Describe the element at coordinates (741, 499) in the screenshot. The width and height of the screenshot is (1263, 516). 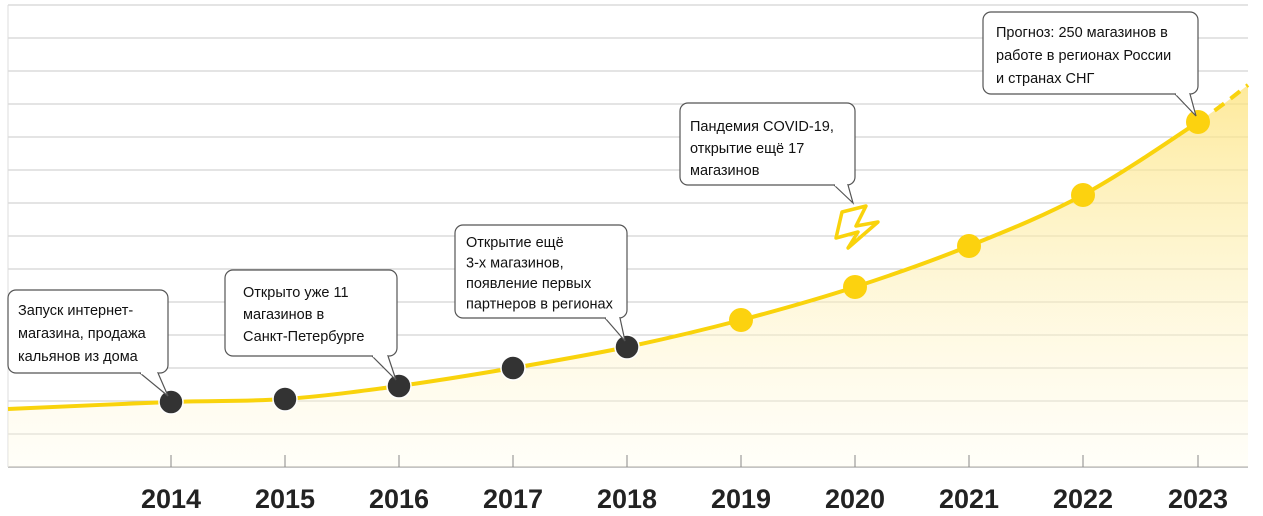
I see `year-label: 2019` at that location.